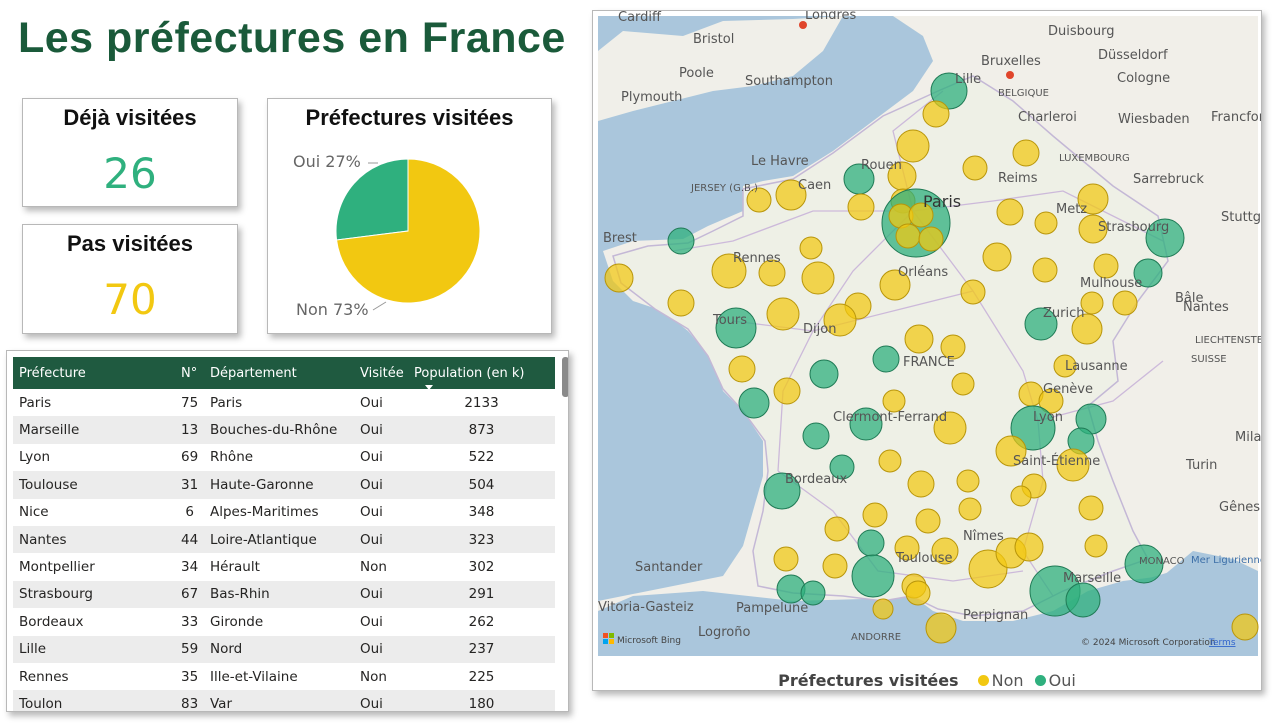 The height and width of the screenshot is (723, 1282). What do you see at coordinates (94, 373) in the screenshot?
I see `column-header-prefecture: Préfecture` at bounding box center [94, 373].